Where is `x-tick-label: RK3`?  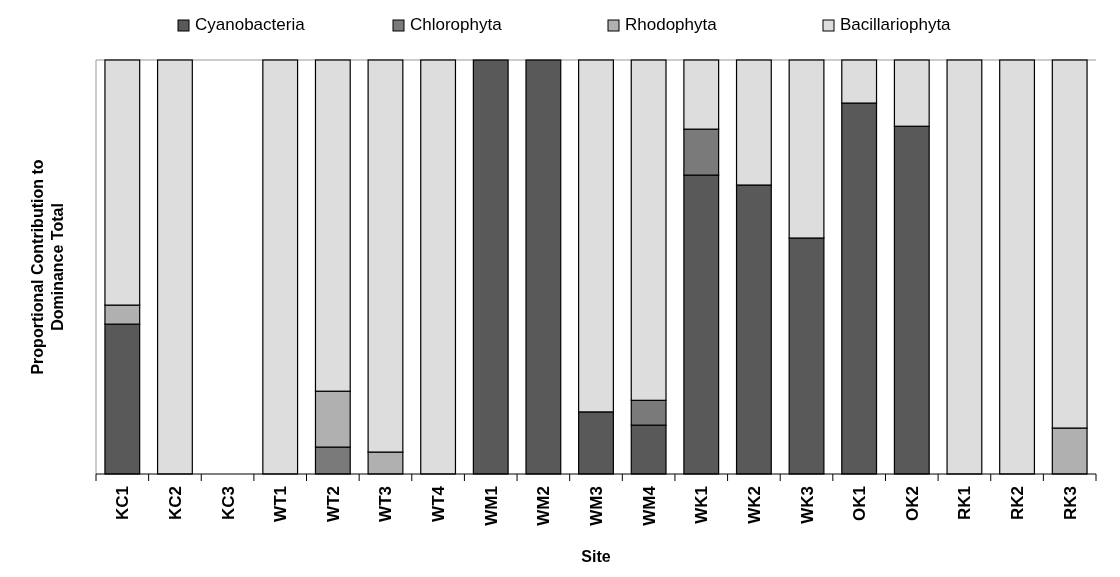
x-tick-label: RK3 is located at coordinates (1070, 503).